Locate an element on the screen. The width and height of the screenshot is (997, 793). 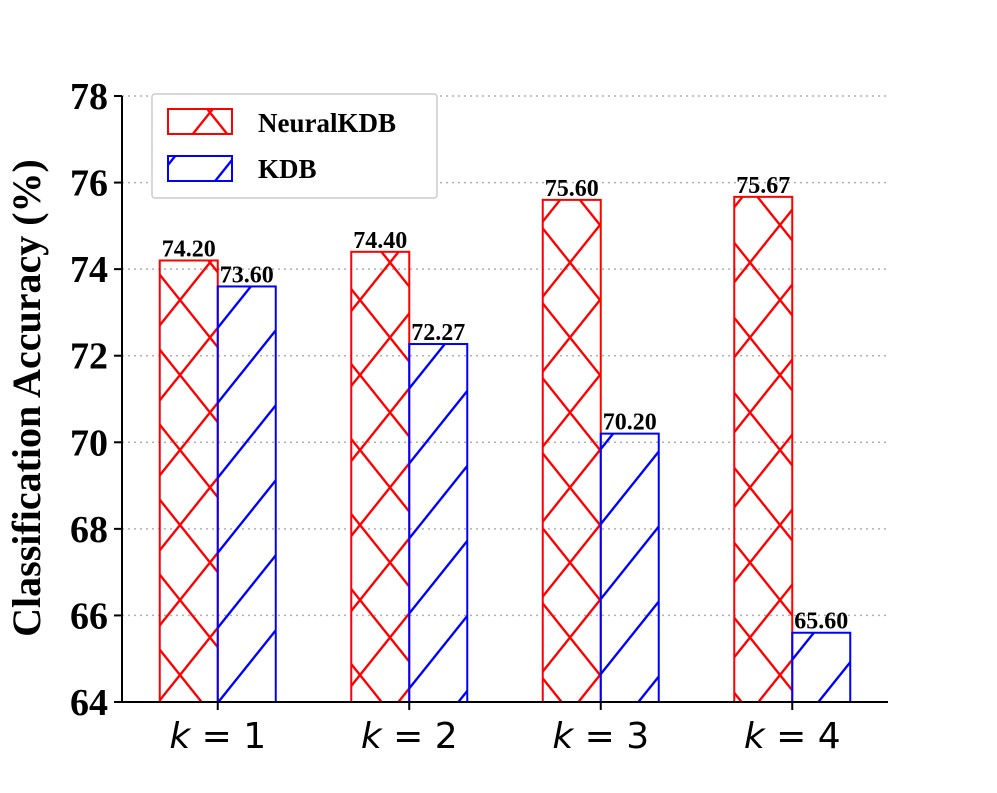
y-tick-label: 64 is located at coordinates (89, 703).